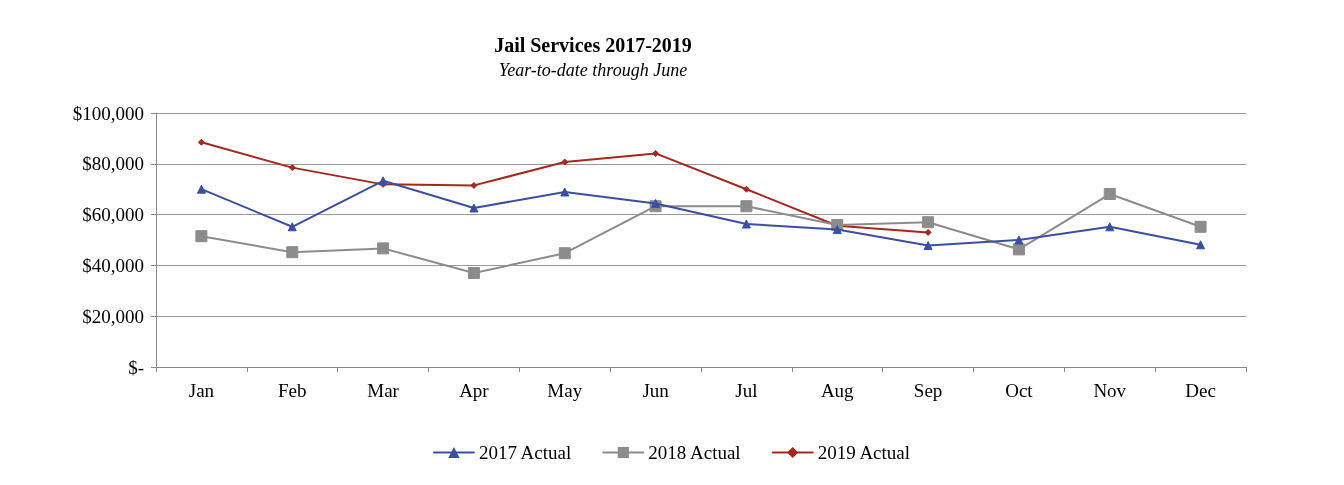  What do you see at coordinates (746, 390) in the screenshot?
I see `x-tick-label: Jul` at bounding box center [746, 390].